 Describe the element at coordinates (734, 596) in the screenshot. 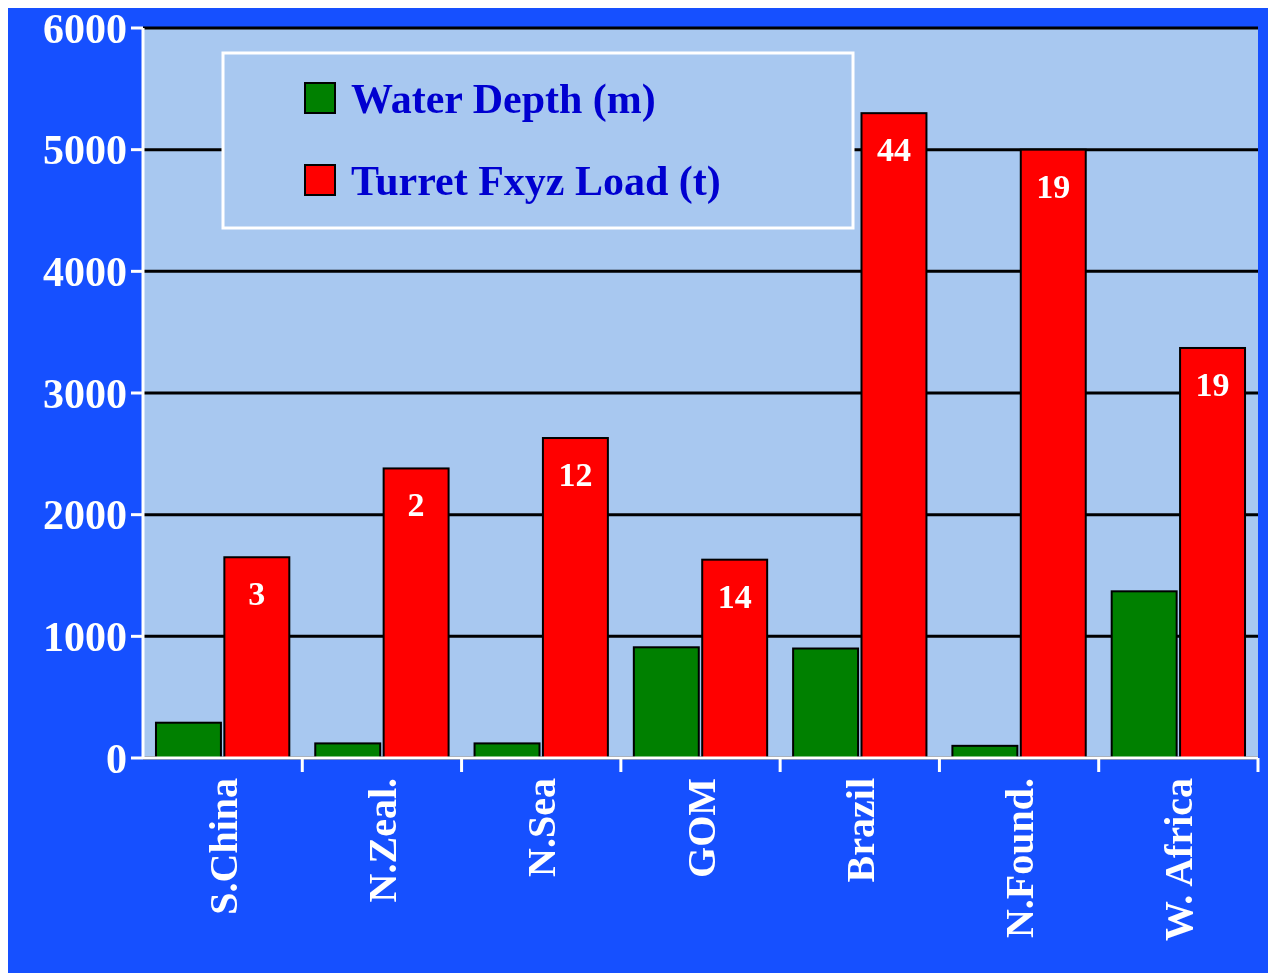

I see `annotation: 14` at that location.